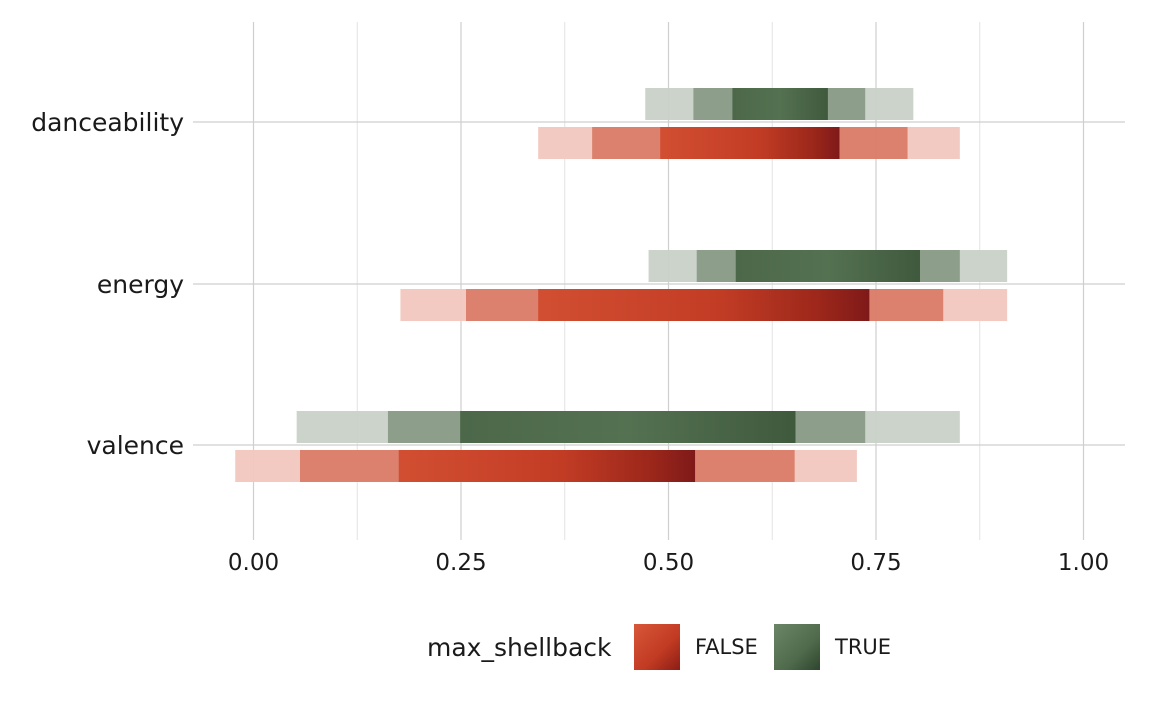  I want to click on legend: max_shellback FALSE TRUE, so click(659, 647).